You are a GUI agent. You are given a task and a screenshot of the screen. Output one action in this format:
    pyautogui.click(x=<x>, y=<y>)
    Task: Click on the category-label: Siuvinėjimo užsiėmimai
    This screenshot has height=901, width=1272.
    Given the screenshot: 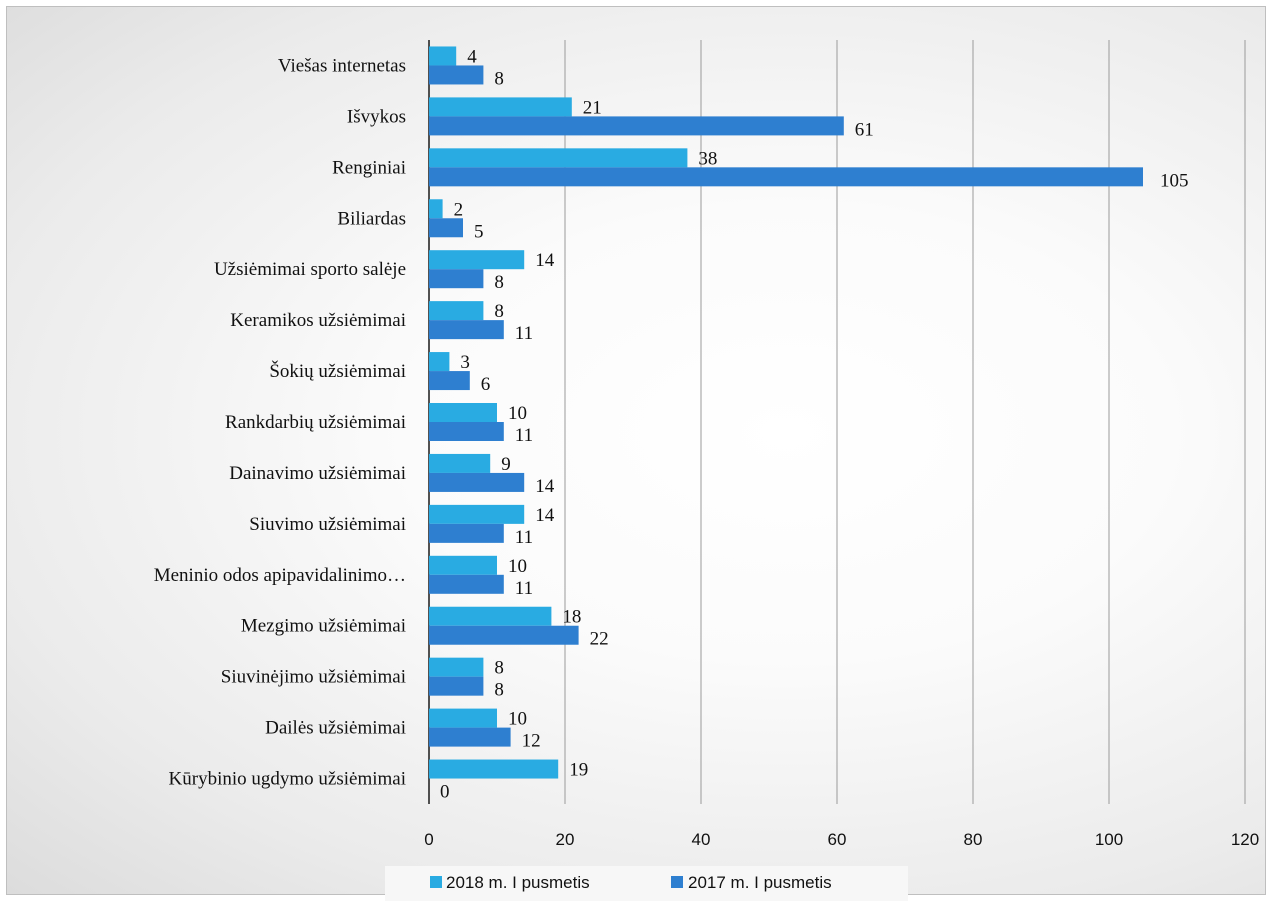 What is the action you would take?
    pyautogui.click(x=313, y=677)
    